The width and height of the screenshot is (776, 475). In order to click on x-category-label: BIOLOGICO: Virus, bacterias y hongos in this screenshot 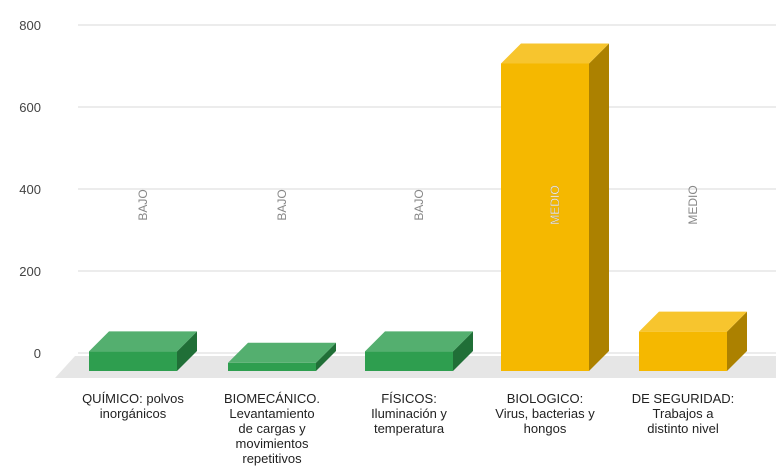, I will do `click(545, 413)`.